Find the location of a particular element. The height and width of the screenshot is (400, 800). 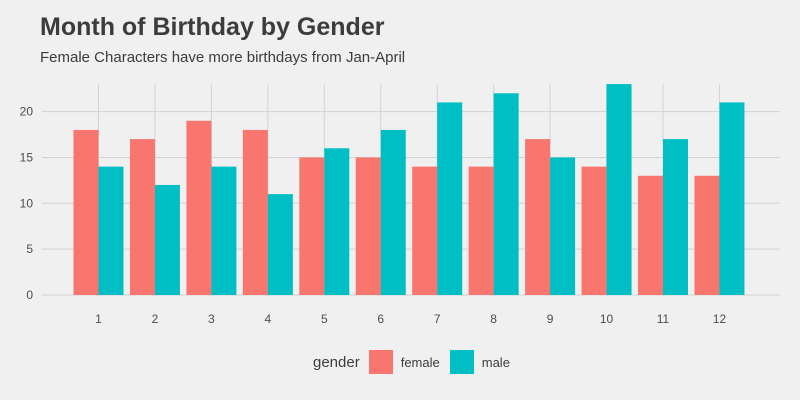

legend-label-female: female is located at coordinates (420, 362).